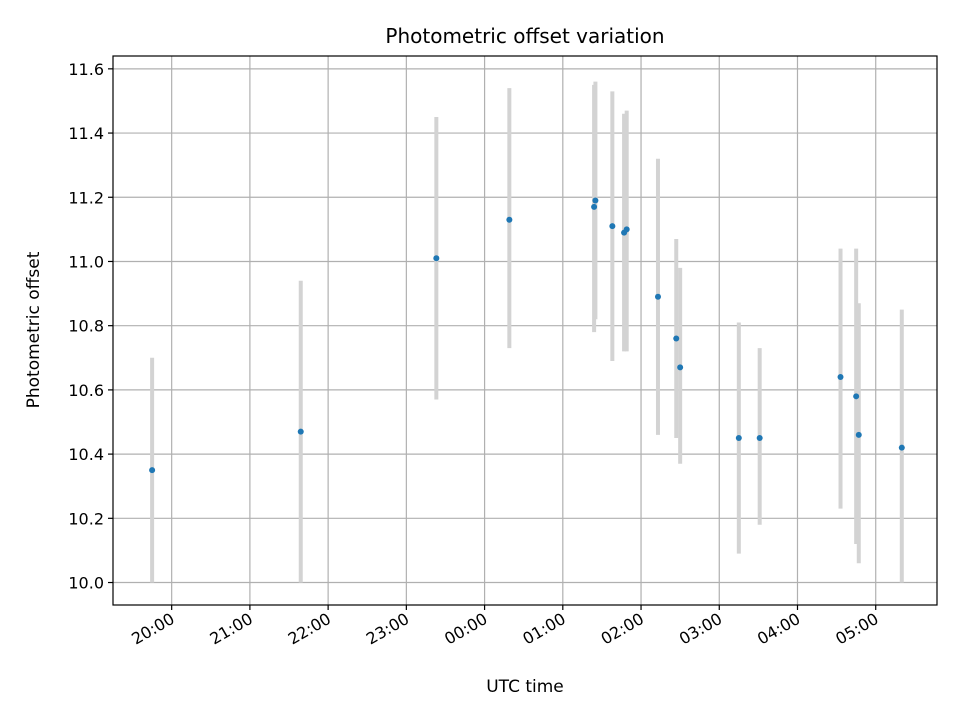 The width and height of the screenshot is (960, 720). I want to click on x-axis-title: UTC time, so click(525, 687).